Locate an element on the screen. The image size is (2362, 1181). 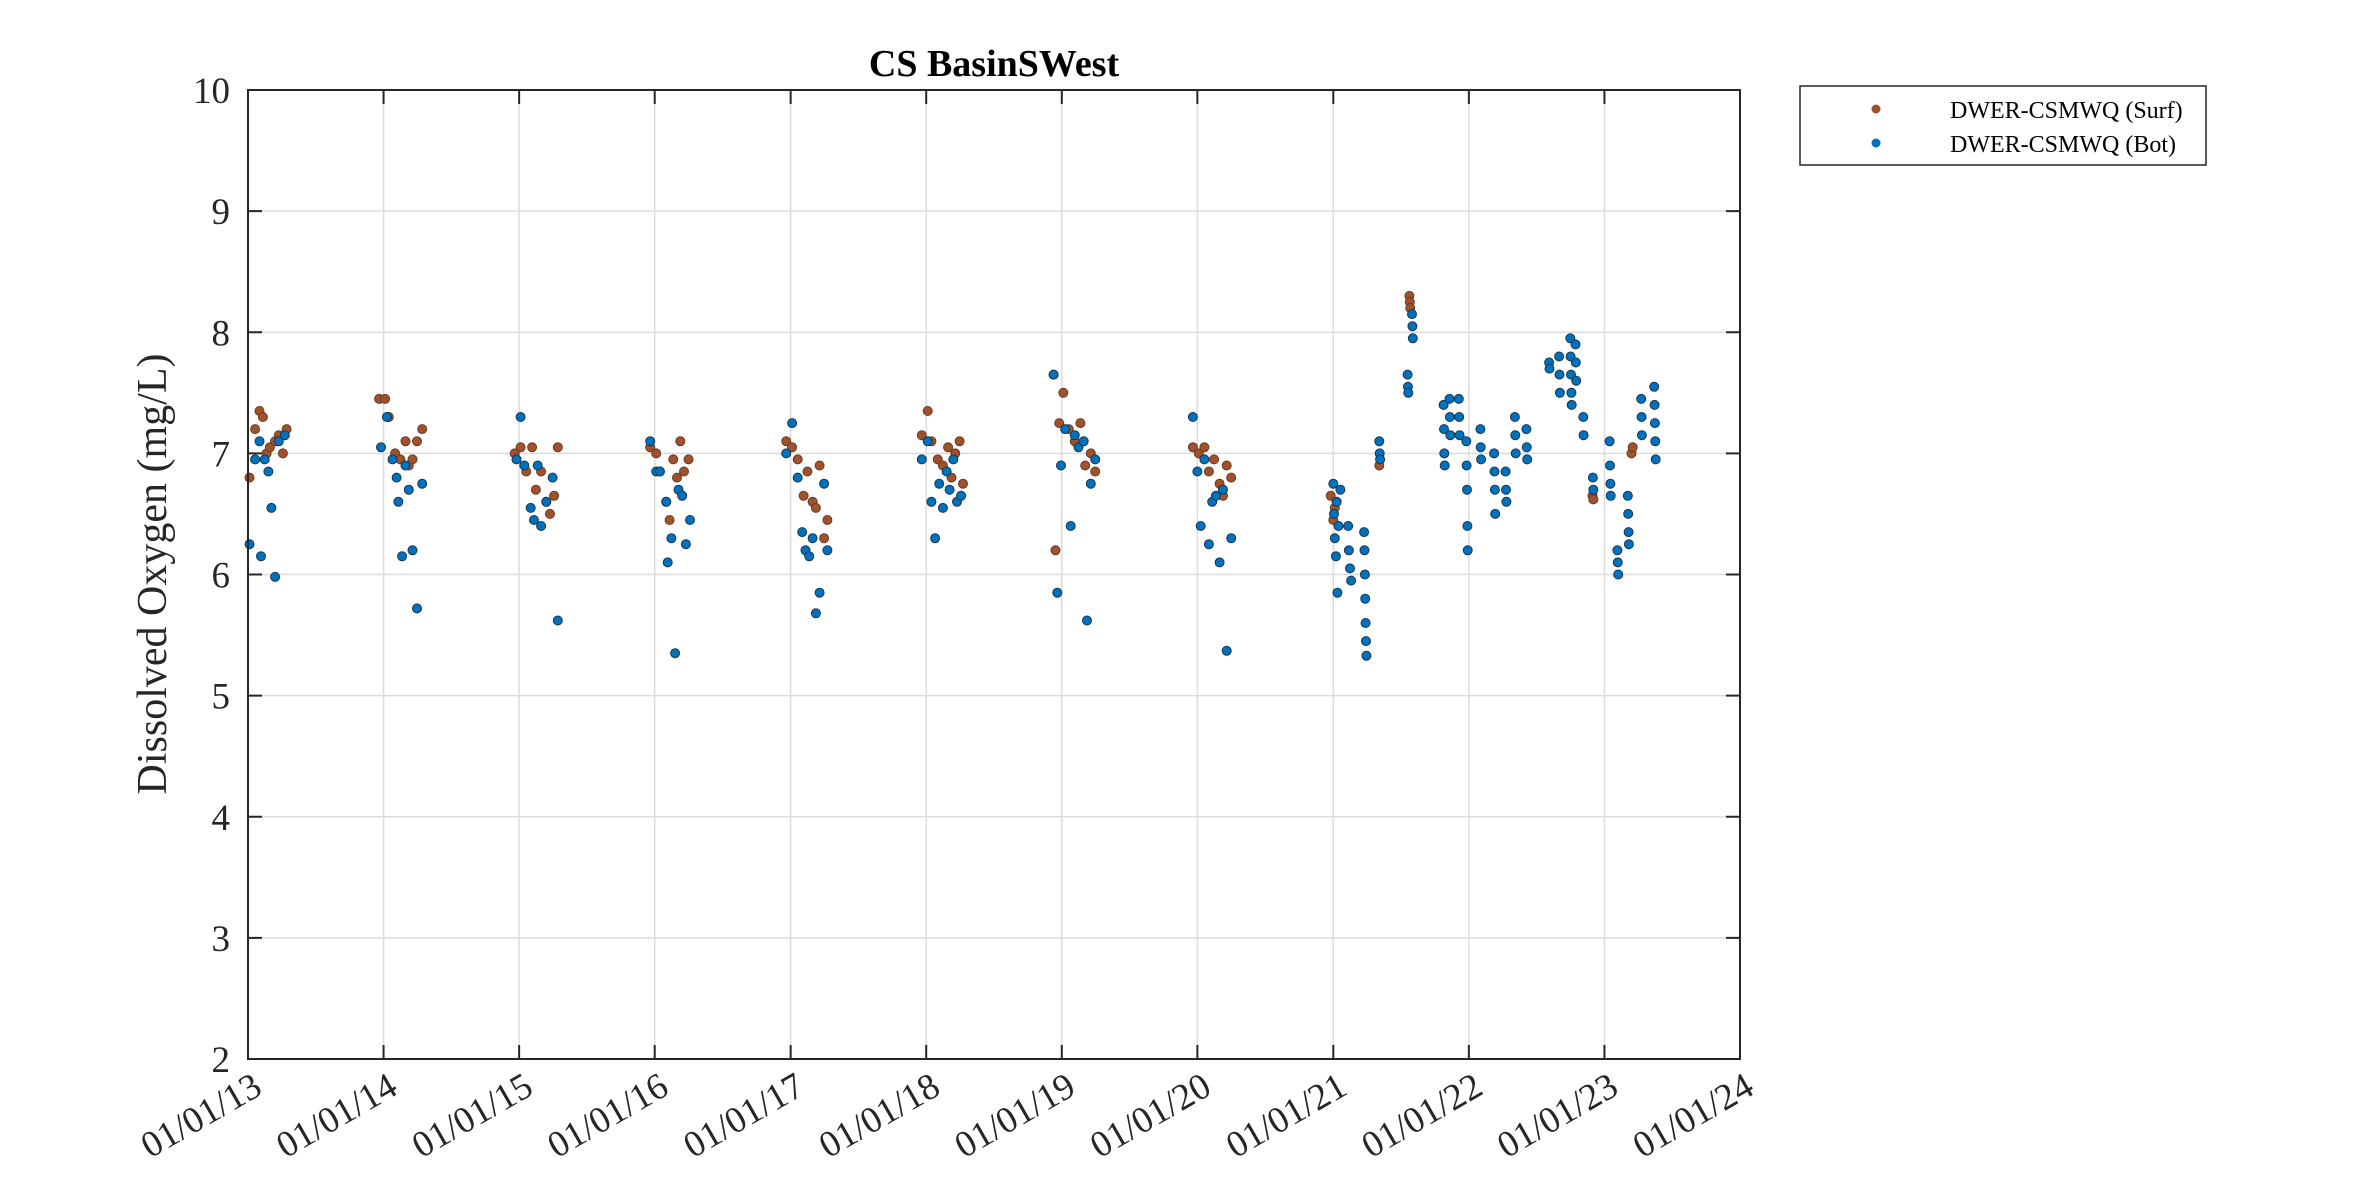
y-axis-label: Dissolved Oxygen (mg/L) is located at coordinates (153, 574).